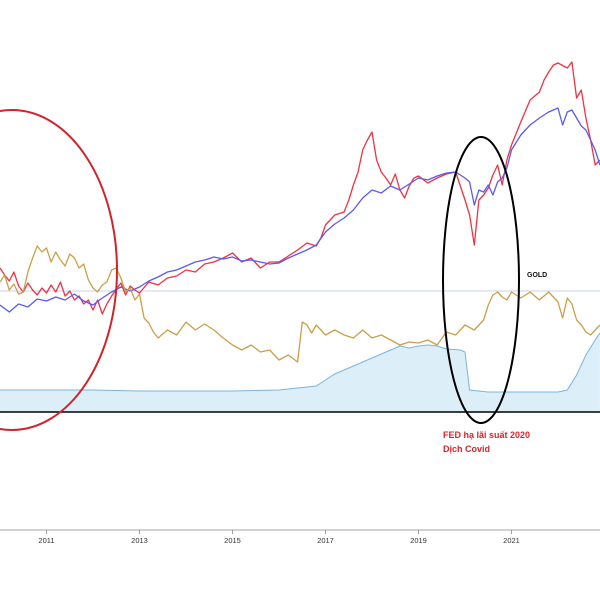 The image size is (600, 600). Describe the element at coordinates (511, 540) in the screenshot. I see `x-tick-label-5: 2021` at that location.